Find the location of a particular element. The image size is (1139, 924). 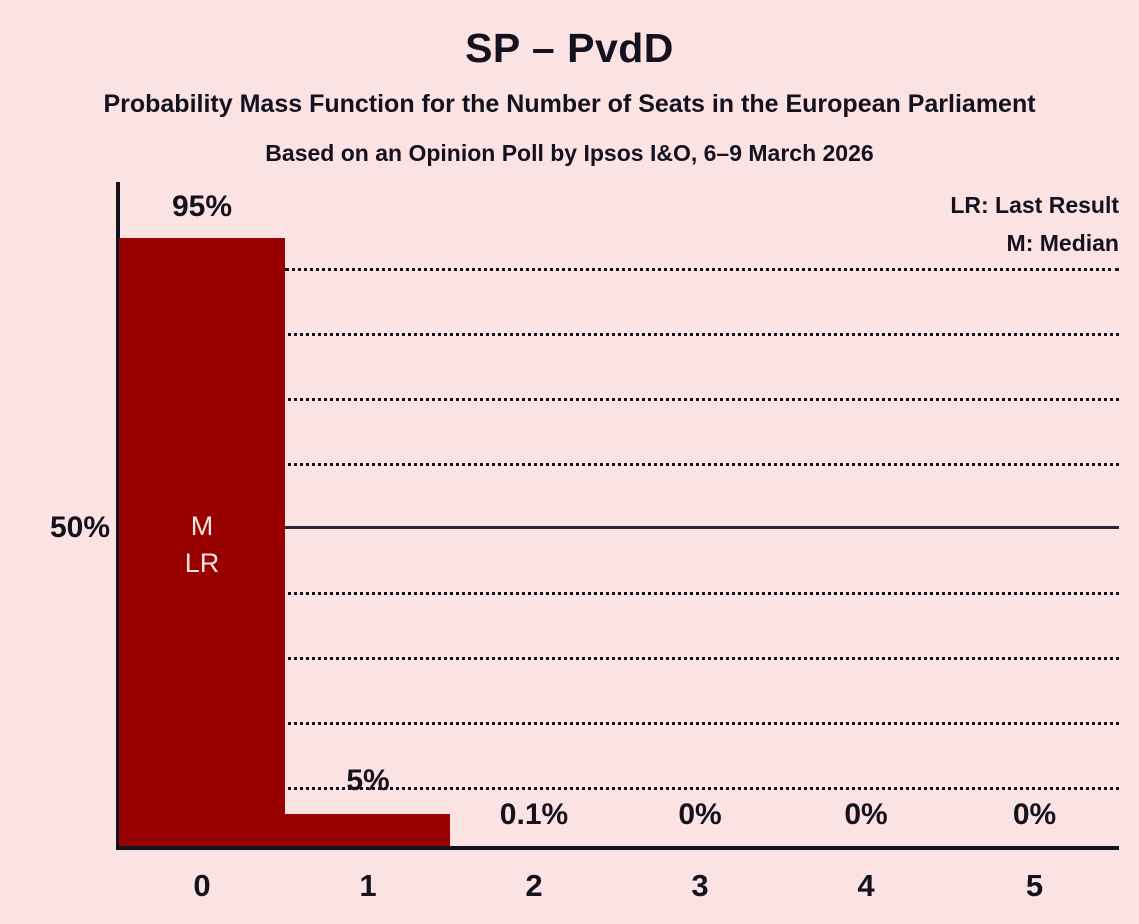

value-label-seats-0: 95% is located at coordinates (202, 206).